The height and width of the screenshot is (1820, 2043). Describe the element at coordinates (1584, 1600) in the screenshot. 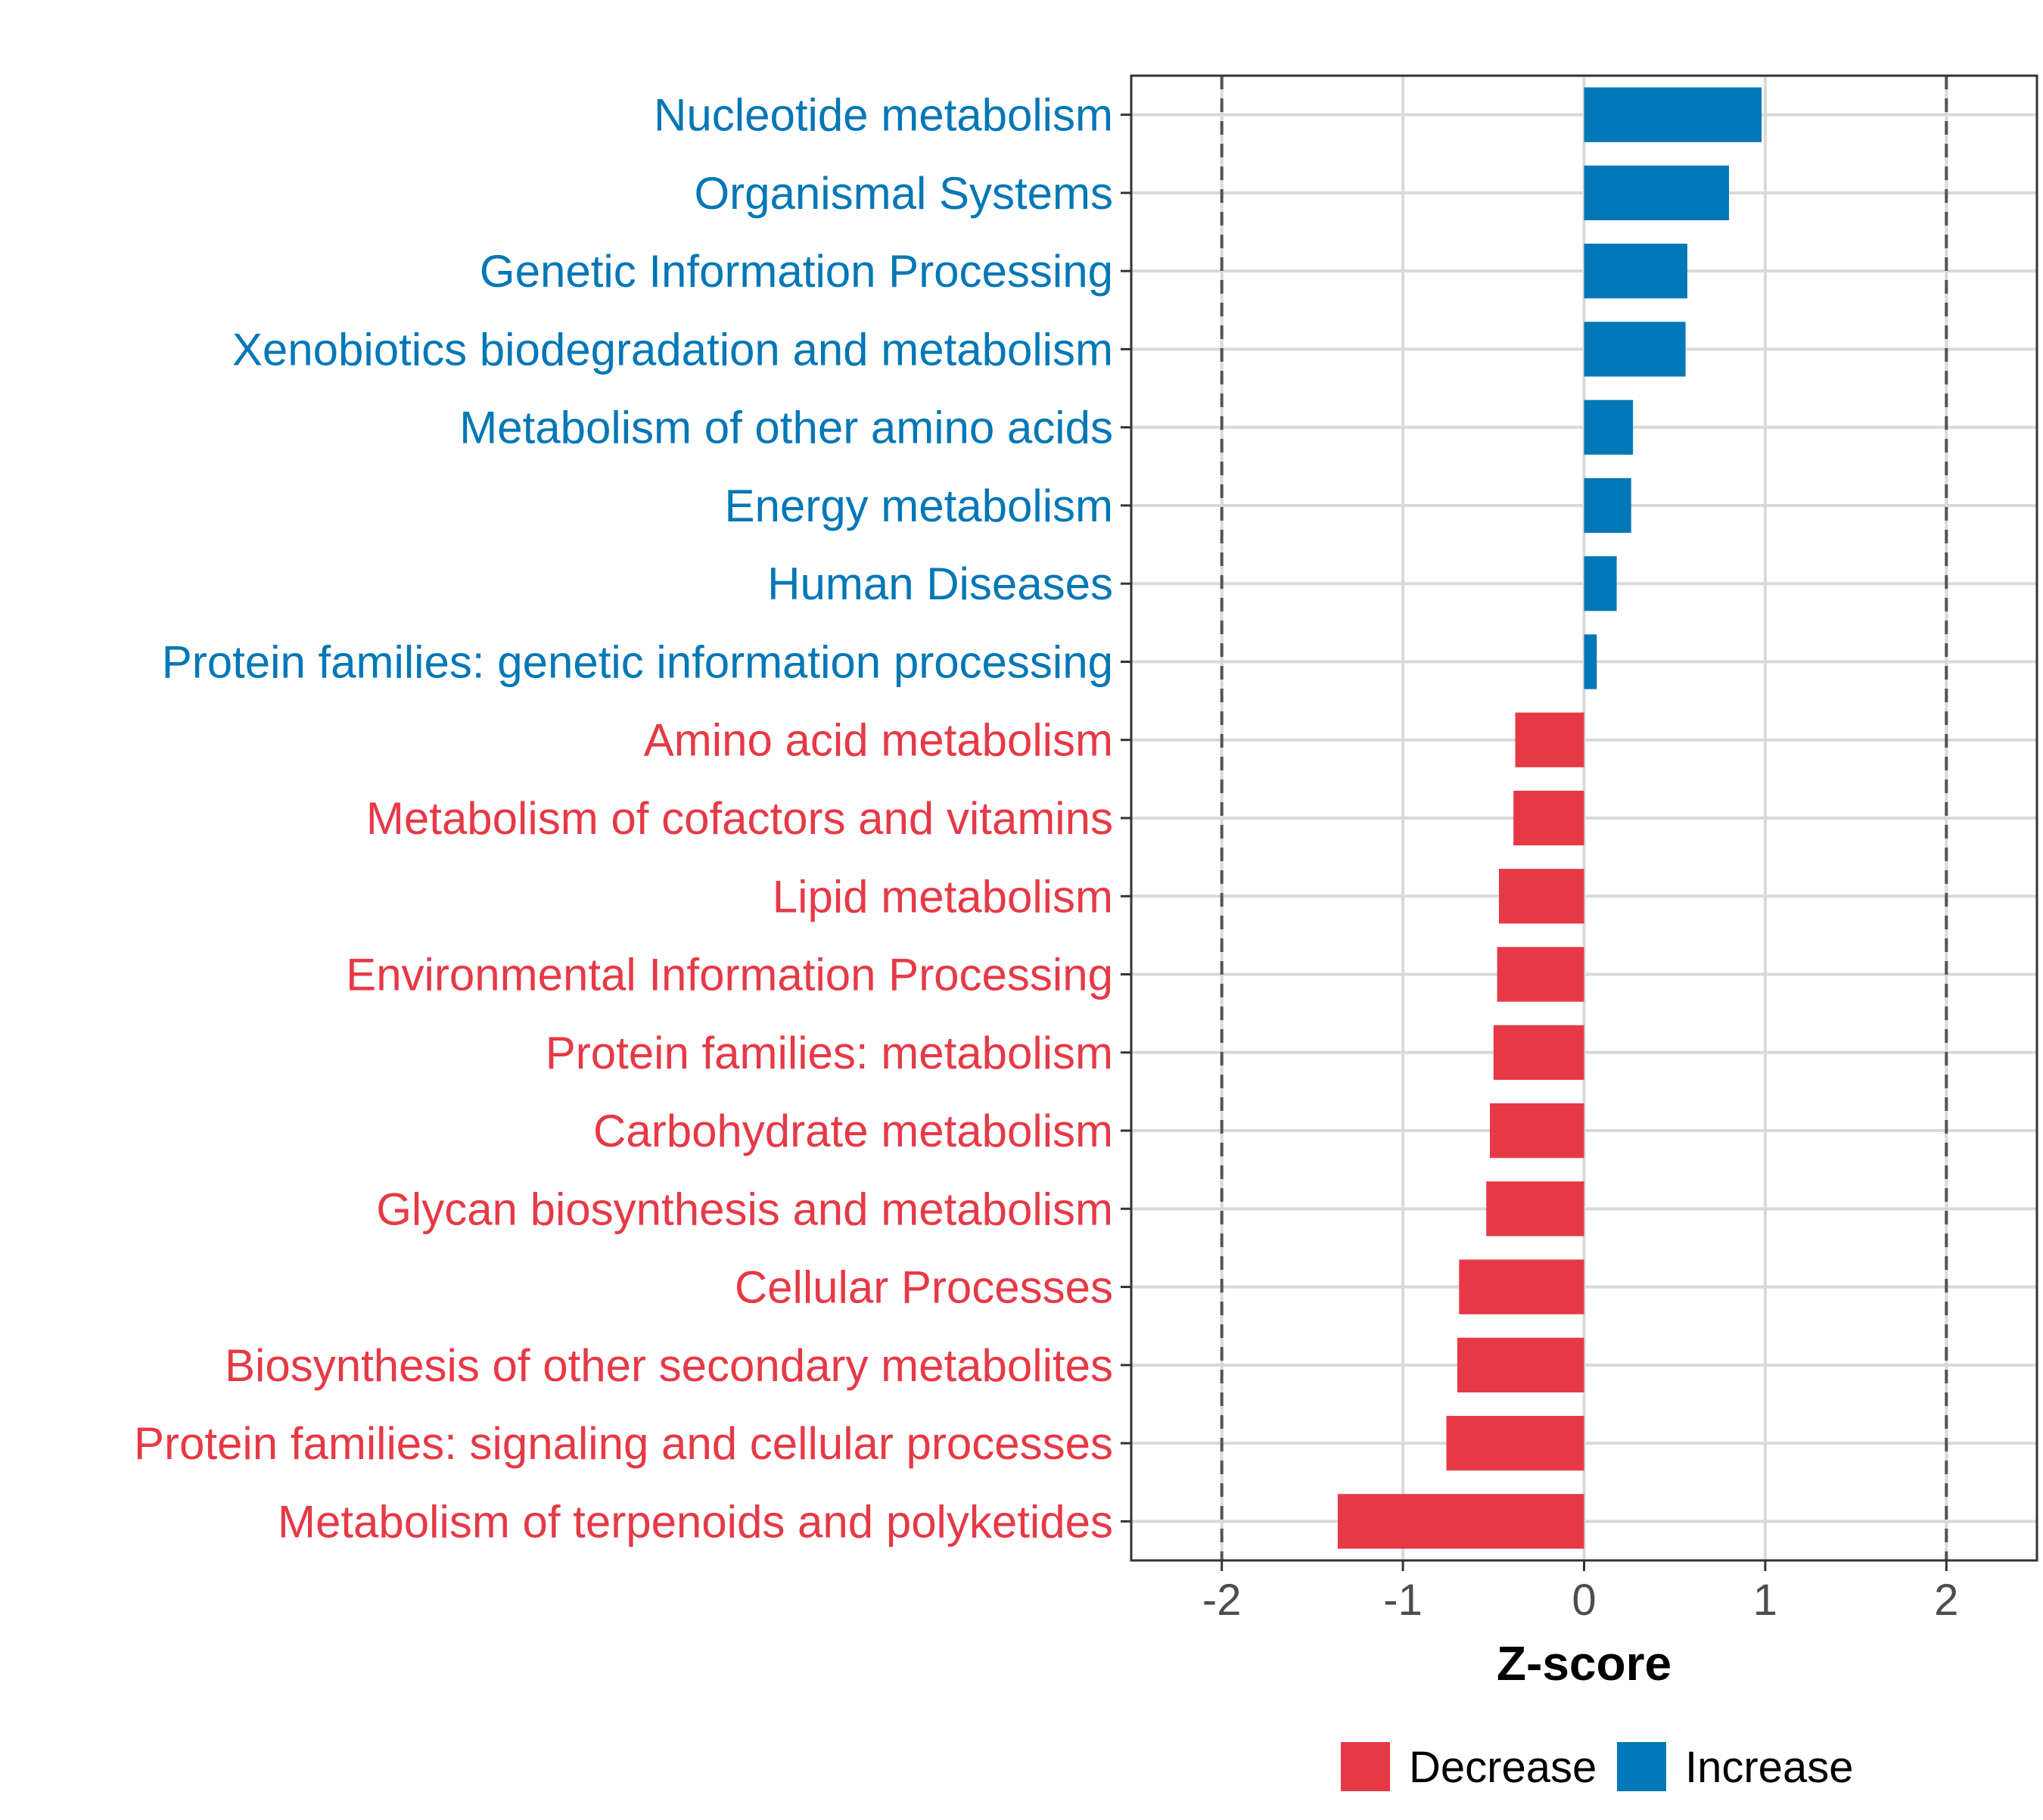

I see `x-tick-label: 0` at that location.